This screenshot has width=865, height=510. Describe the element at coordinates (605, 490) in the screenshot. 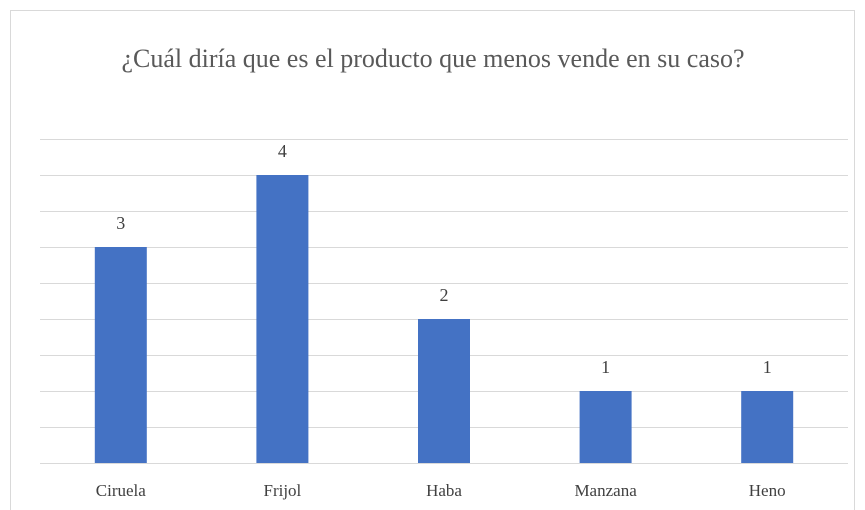

I see `x-tick-label: Manzana` at that location.